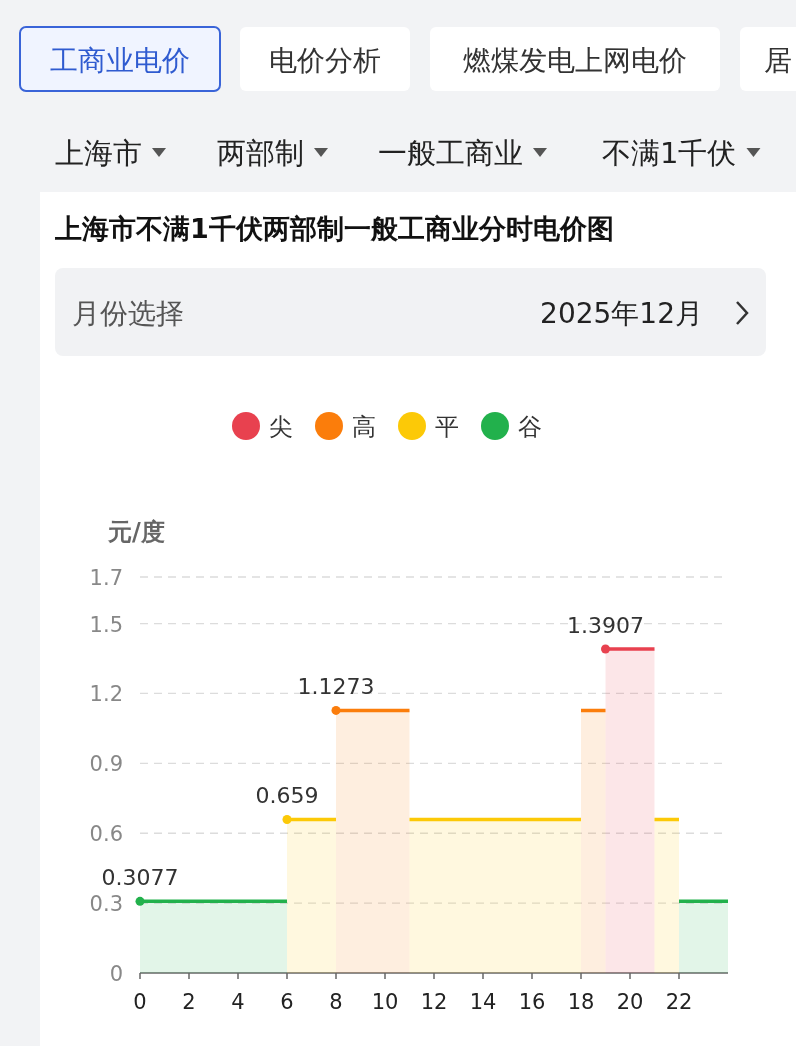 This screenshot has height=1046, width=796. Describe the element at coordinates (128, 313) in the screenshot. I see `text: 月份选择` at that location.